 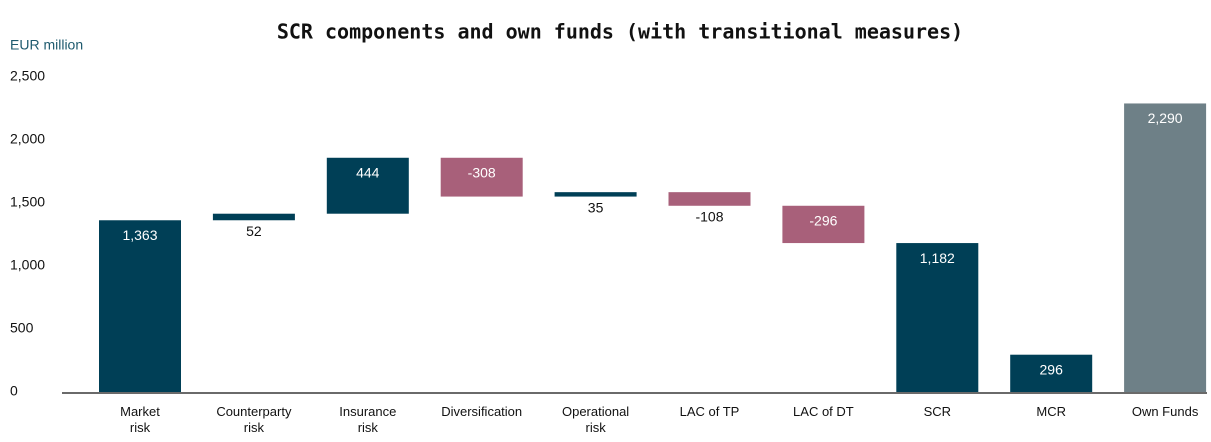 What do you see at coordinates (22, 328) in the screenshot?
I see `y-tick-label: 500` at bounding box center [22, 328].